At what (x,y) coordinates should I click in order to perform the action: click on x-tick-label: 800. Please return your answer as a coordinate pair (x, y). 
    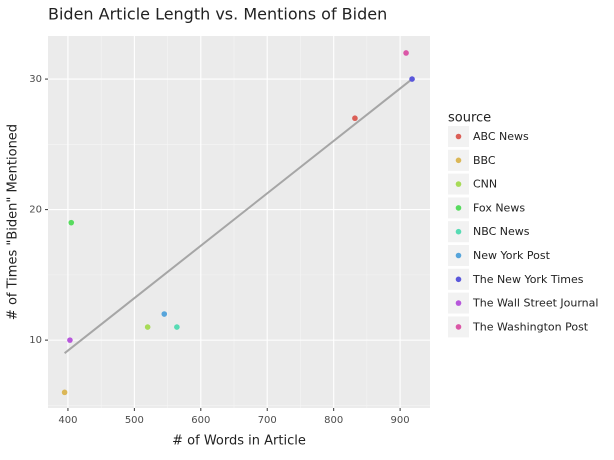
    Looking at the image, I should click on (333, 420).